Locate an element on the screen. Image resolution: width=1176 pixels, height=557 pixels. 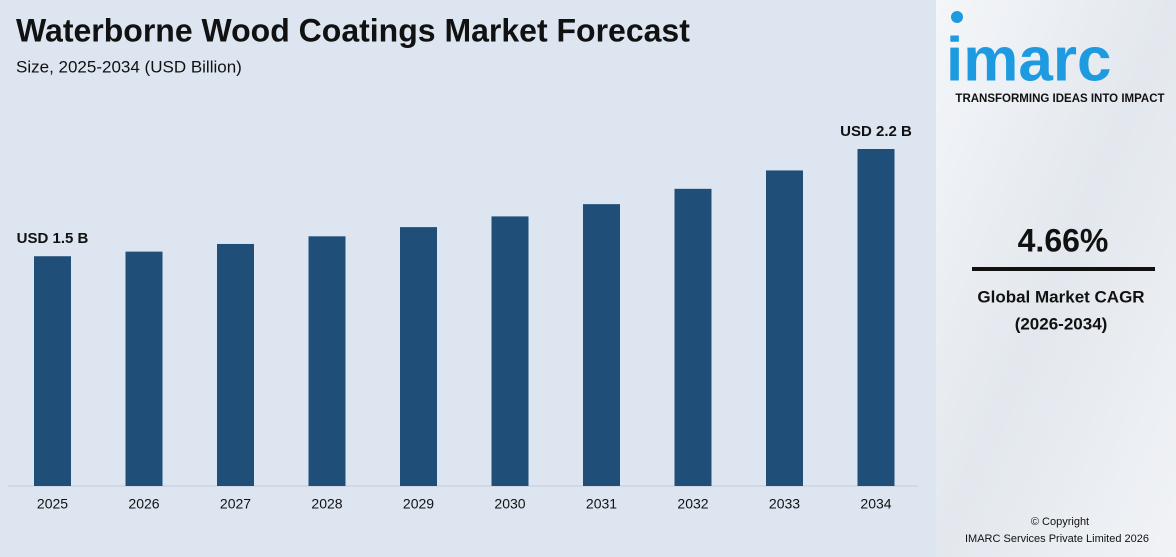
copyright: IMARC Services Private Limited 2026 is located at coordinates (1057, 539).